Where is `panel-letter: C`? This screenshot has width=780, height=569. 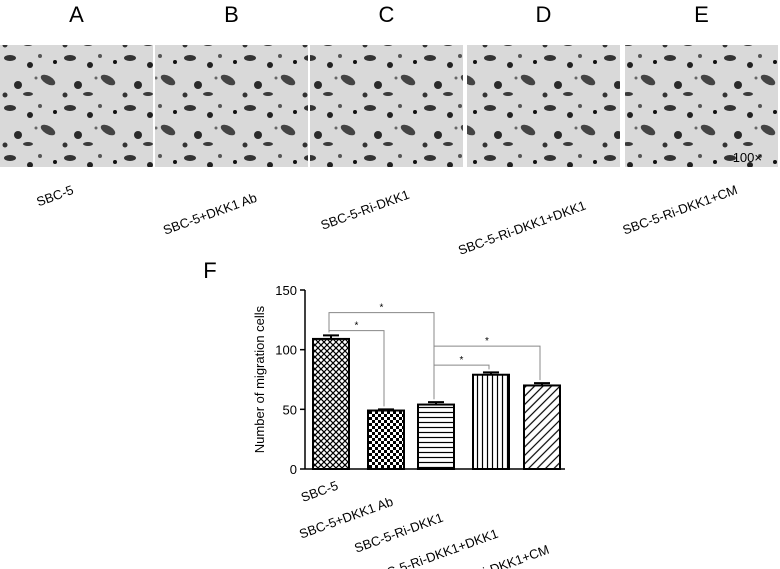
panel-letter: C is located at coordinates (387, 14).